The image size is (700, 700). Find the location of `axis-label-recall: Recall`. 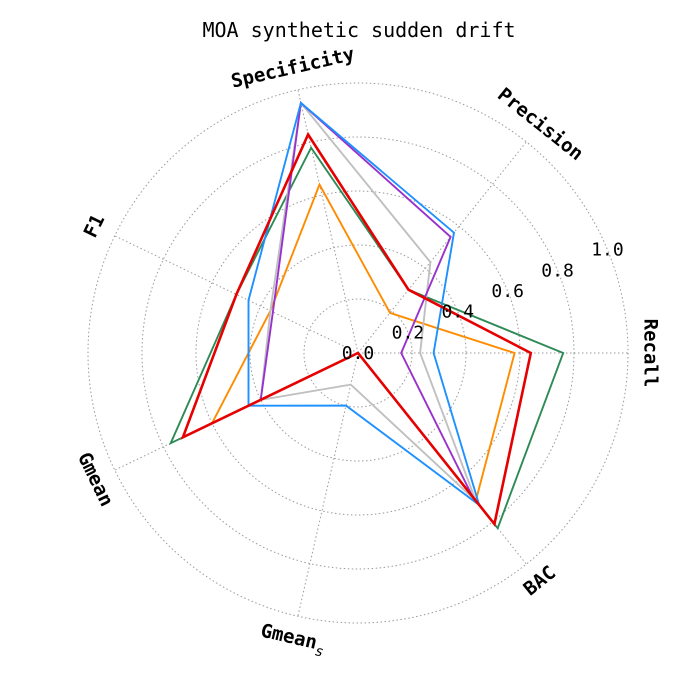

axis-label-recall: Recall is located at coordinates (651, 353).